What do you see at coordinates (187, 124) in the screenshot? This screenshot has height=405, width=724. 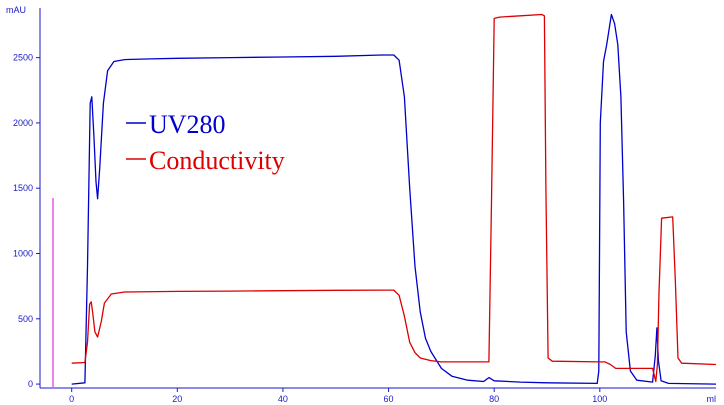 I see `legend-label-uv280: UV280` at bounding box center [187, 124].